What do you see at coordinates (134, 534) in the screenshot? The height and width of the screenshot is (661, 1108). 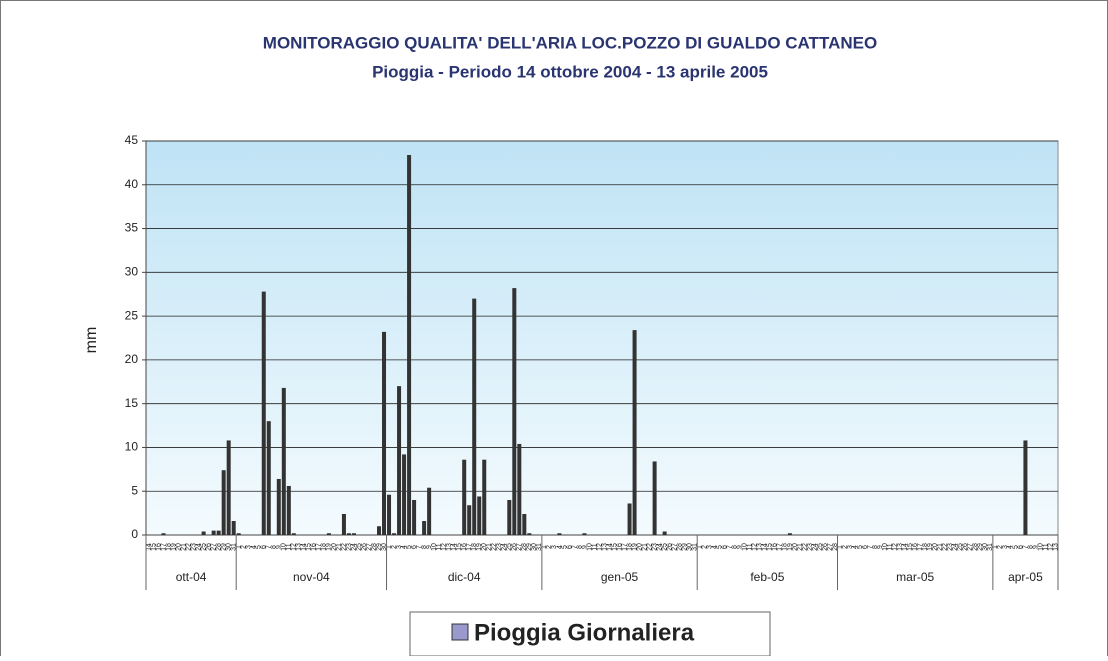 I see `y-tick-label: 0` at bounding box center [134, 534].